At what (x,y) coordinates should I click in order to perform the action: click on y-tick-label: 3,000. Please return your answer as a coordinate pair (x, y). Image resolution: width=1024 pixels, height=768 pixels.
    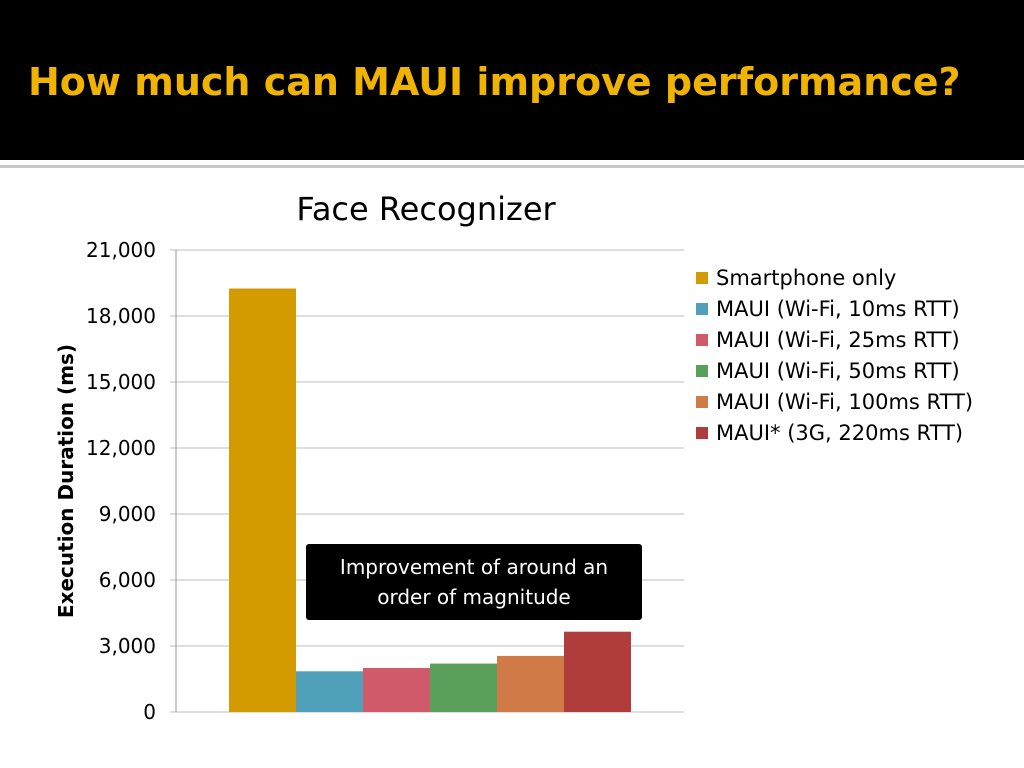
    Looking at the image, I should click on (127, 646).